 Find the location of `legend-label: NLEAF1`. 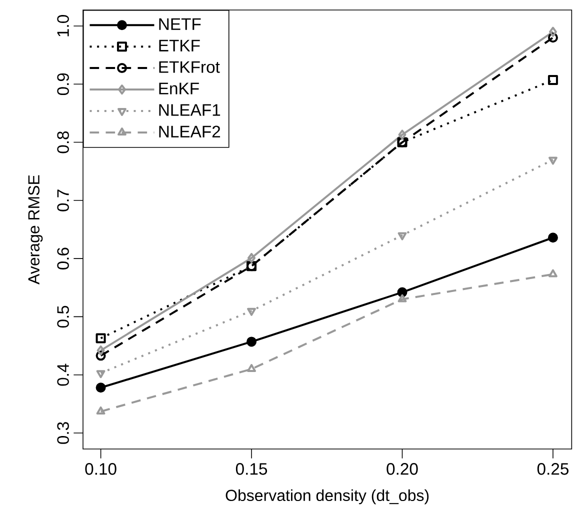

legend-label: NLEAF1 is located at coordinates (189, 110).